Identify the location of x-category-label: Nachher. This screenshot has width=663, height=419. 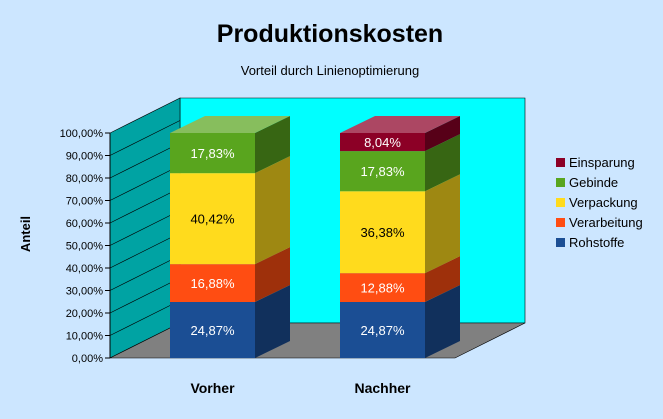
(382, 388).